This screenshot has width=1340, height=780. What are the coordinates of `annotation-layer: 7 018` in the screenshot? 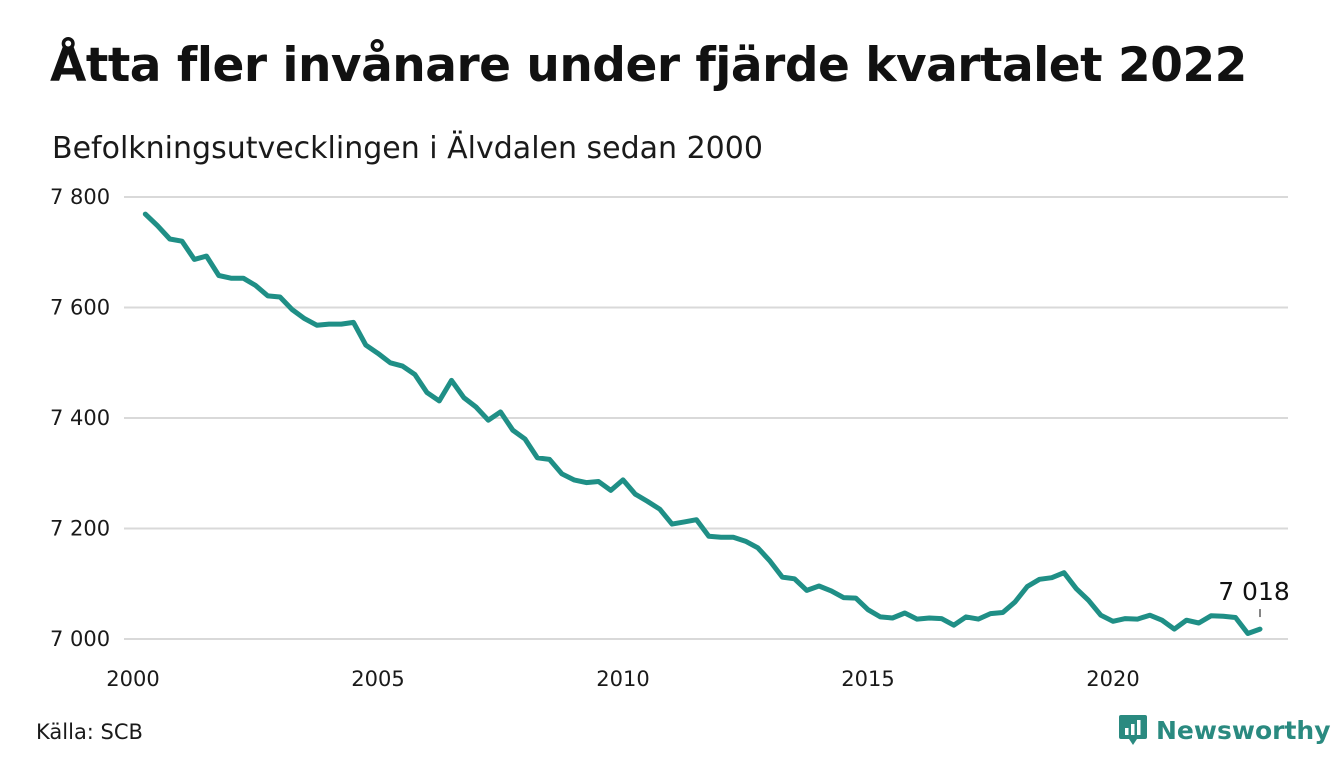 It's located at (1254, 597).